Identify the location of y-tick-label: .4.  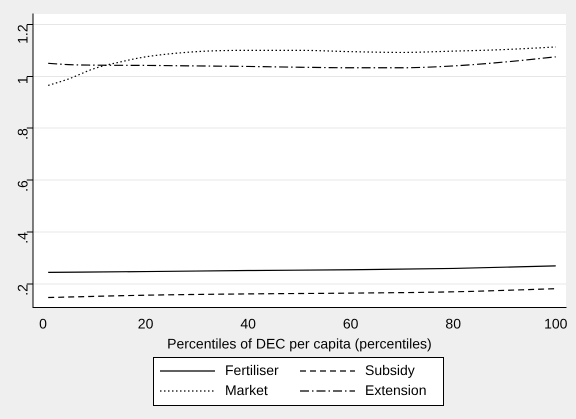
(22, 238).